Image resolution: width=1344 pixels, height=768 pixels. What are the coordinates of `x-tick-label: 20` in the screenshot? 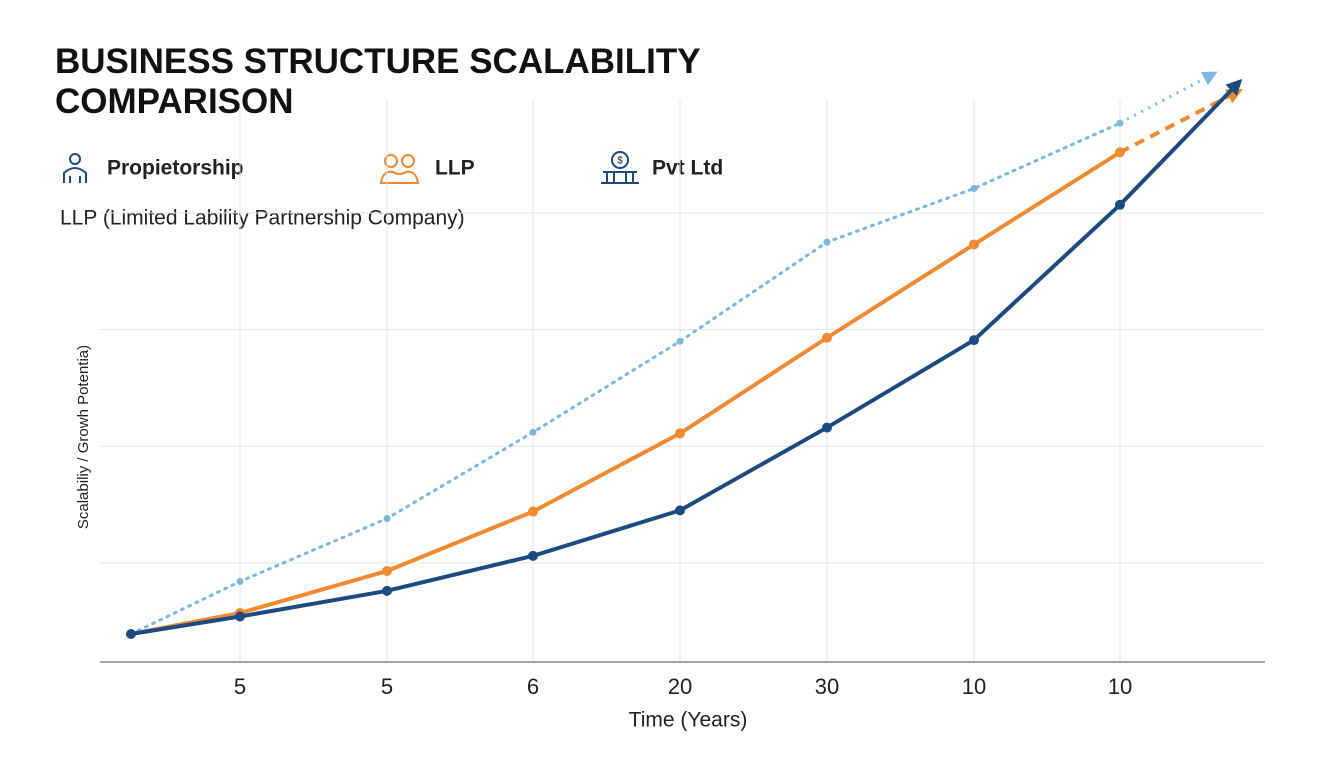 It's located at (680, 686).